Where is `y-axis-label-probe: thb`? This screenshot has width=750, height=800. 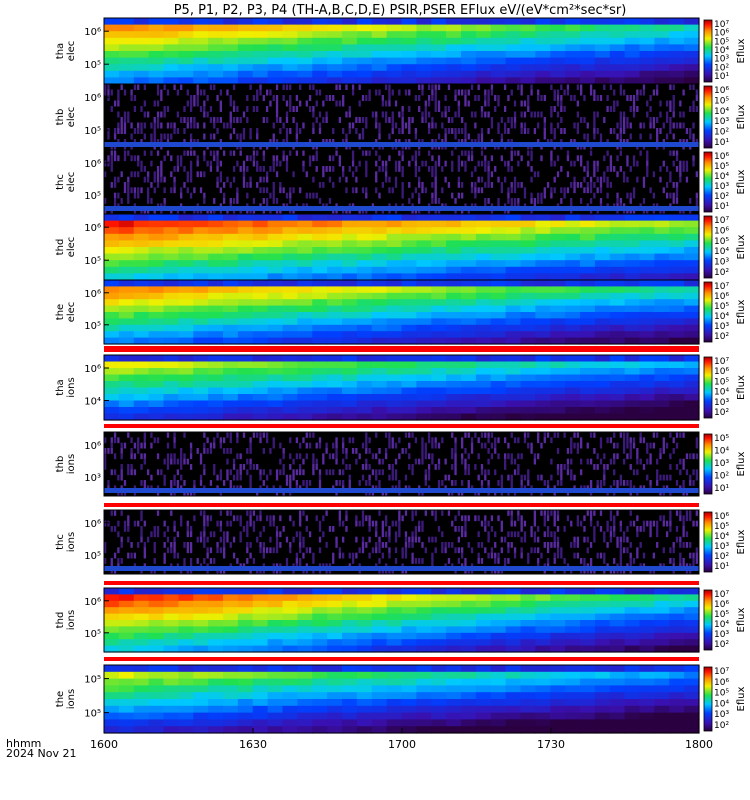 y-axis-label-probe: thb is located at coordinates (60, 464).